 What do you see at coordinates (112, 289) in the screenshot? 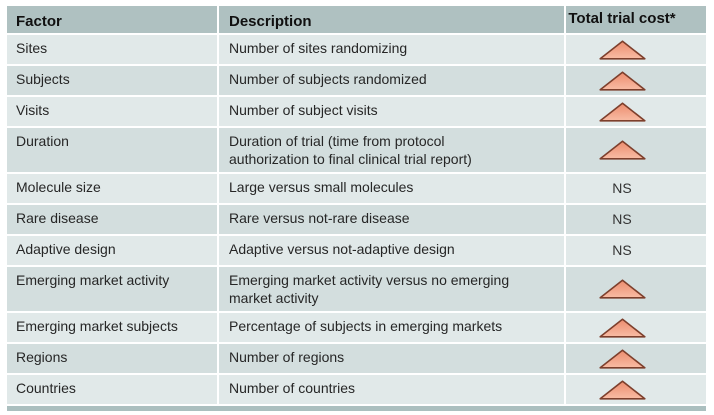
I see `factor-cell: Emerging market activity` at bounding box center [112, 289].